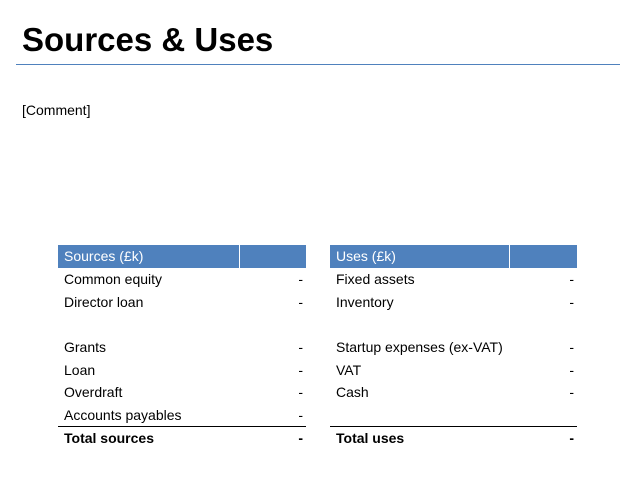 The height and width of the screenshot is (479, 638). Describe the element at coordinates (104, 301) in the screenshot. I see `row-label: Director loan` at that location.